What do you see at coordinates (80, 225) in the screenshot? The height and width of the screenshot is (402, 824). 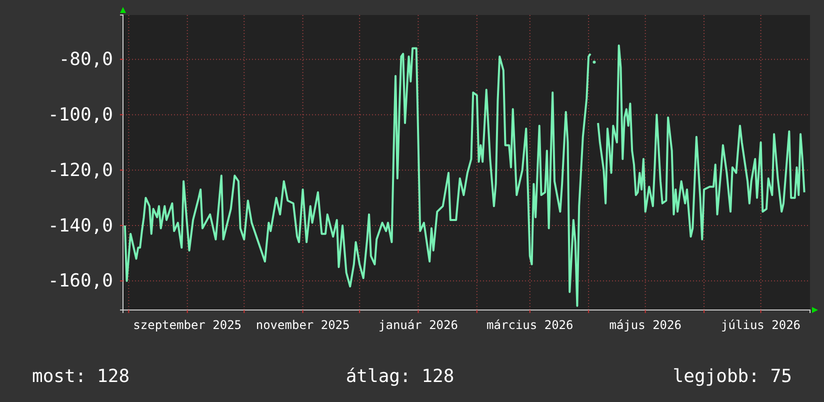 I see `y-tick-label: -140,0` at bounding box center [80, 225].